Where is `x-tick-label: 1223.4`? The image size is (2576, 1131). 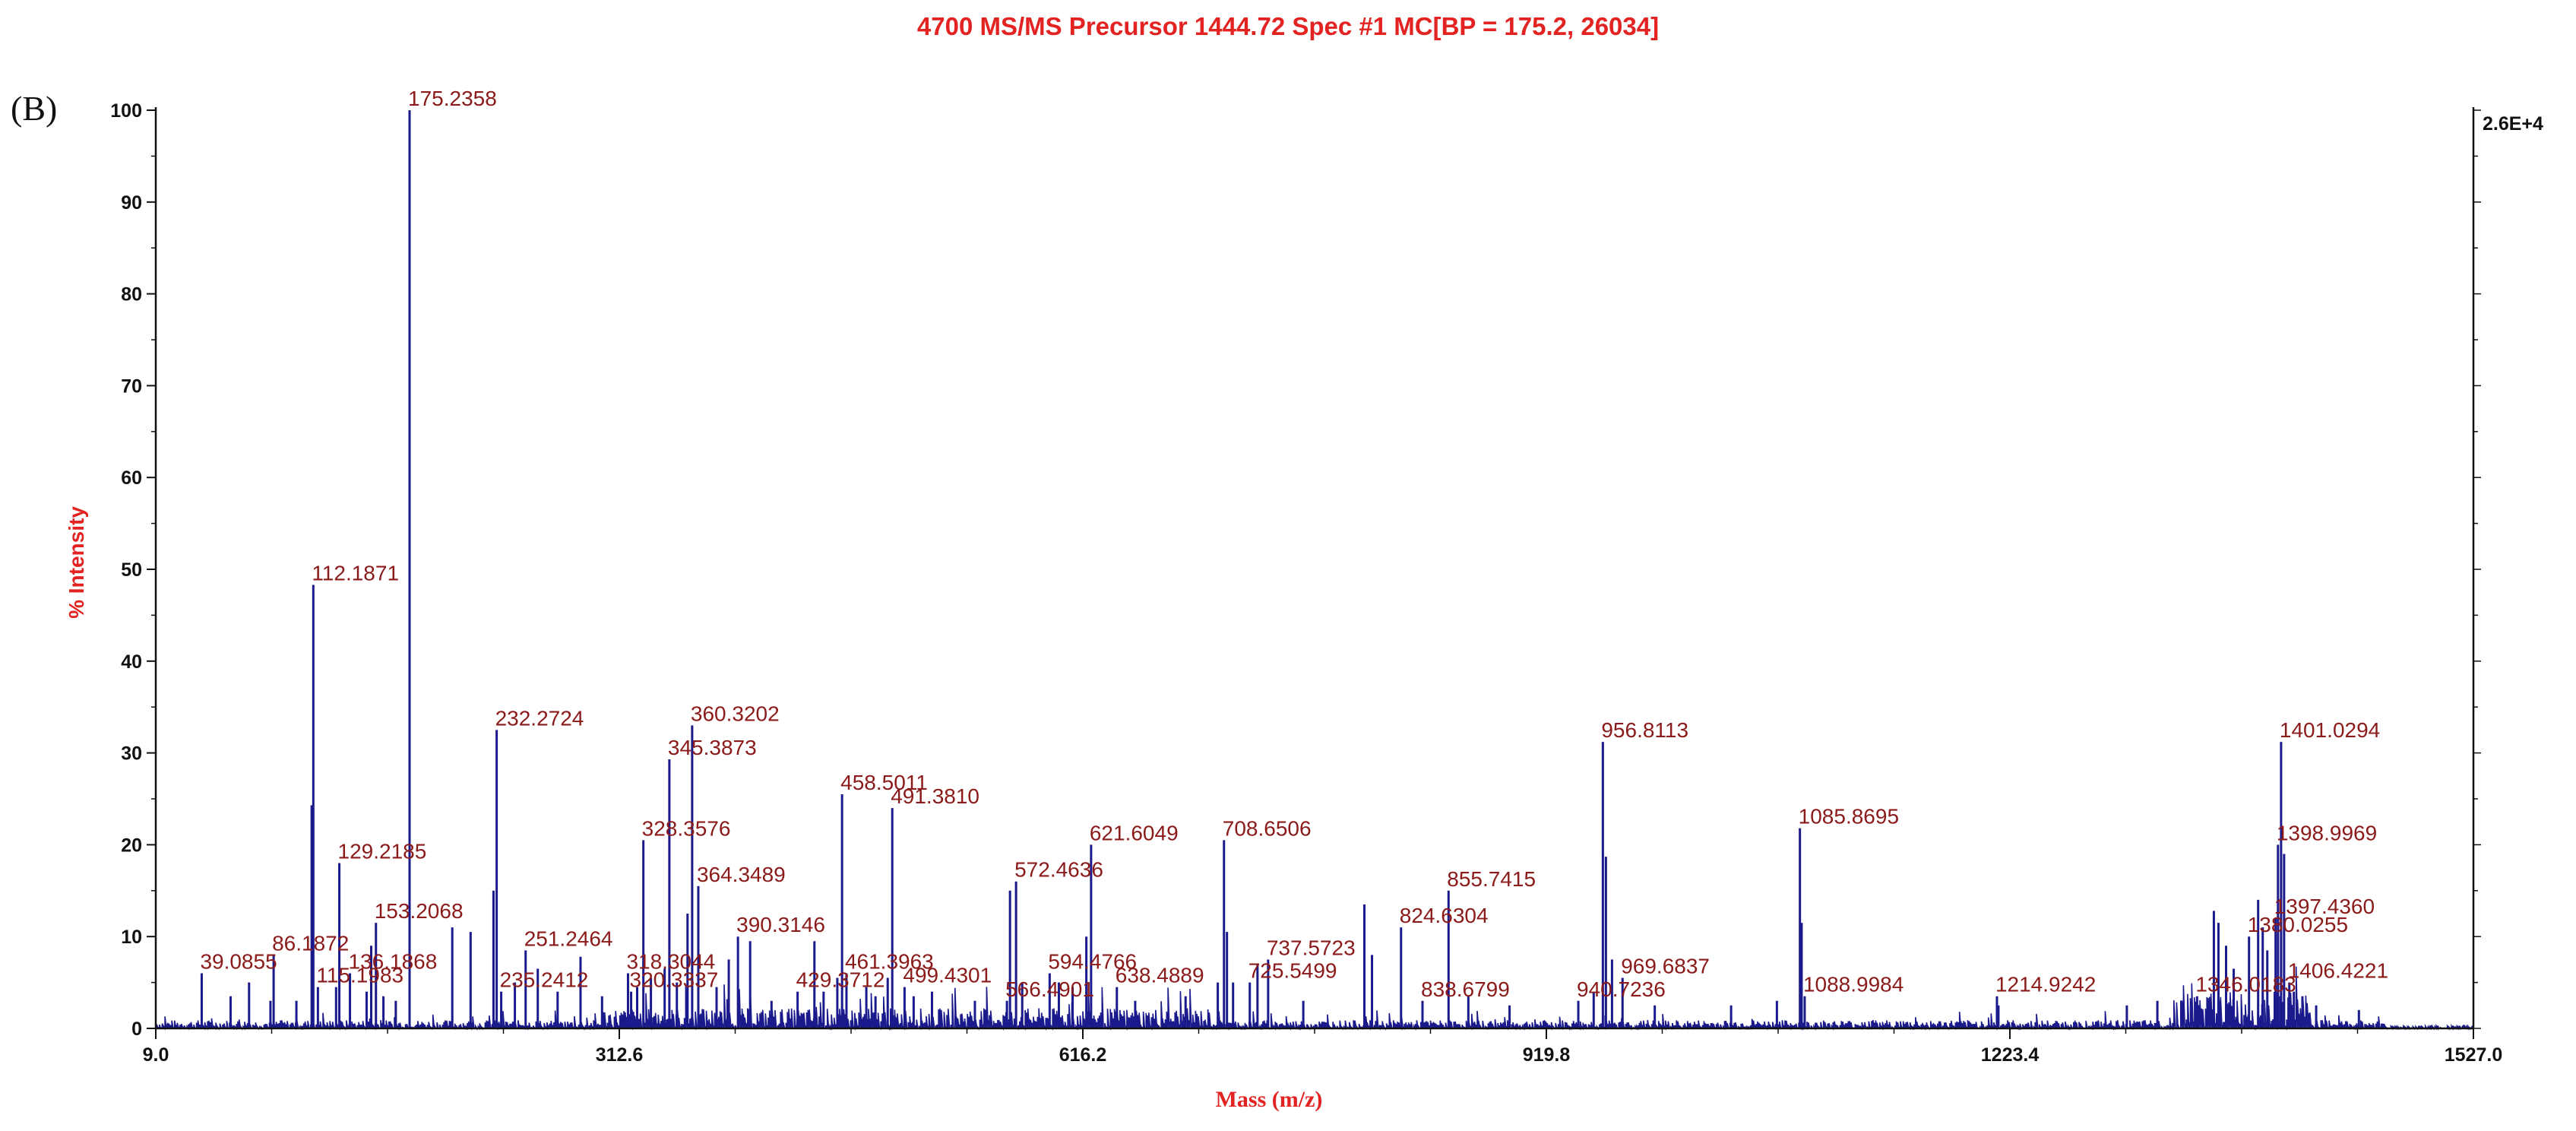
x-tick-label: 1223.4 is located at coordinates (2010, 1055).